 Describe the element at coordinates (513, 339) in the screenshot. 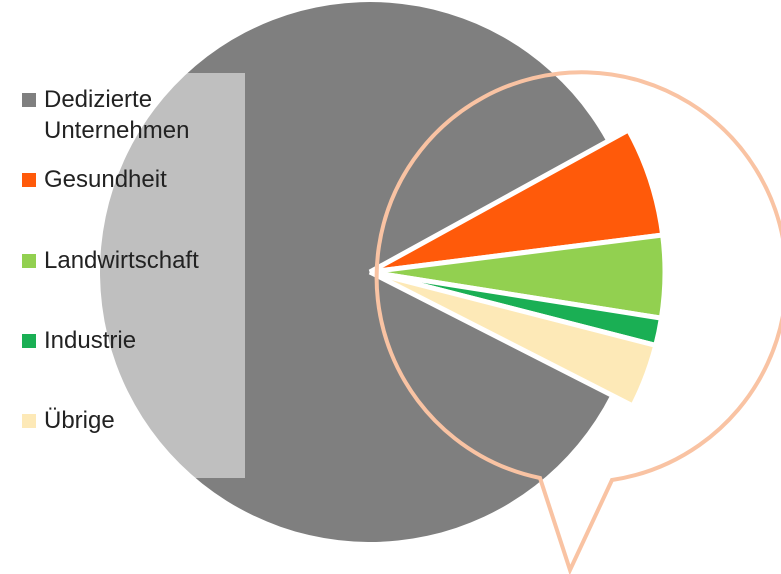

I see `pie-slice` at that location.